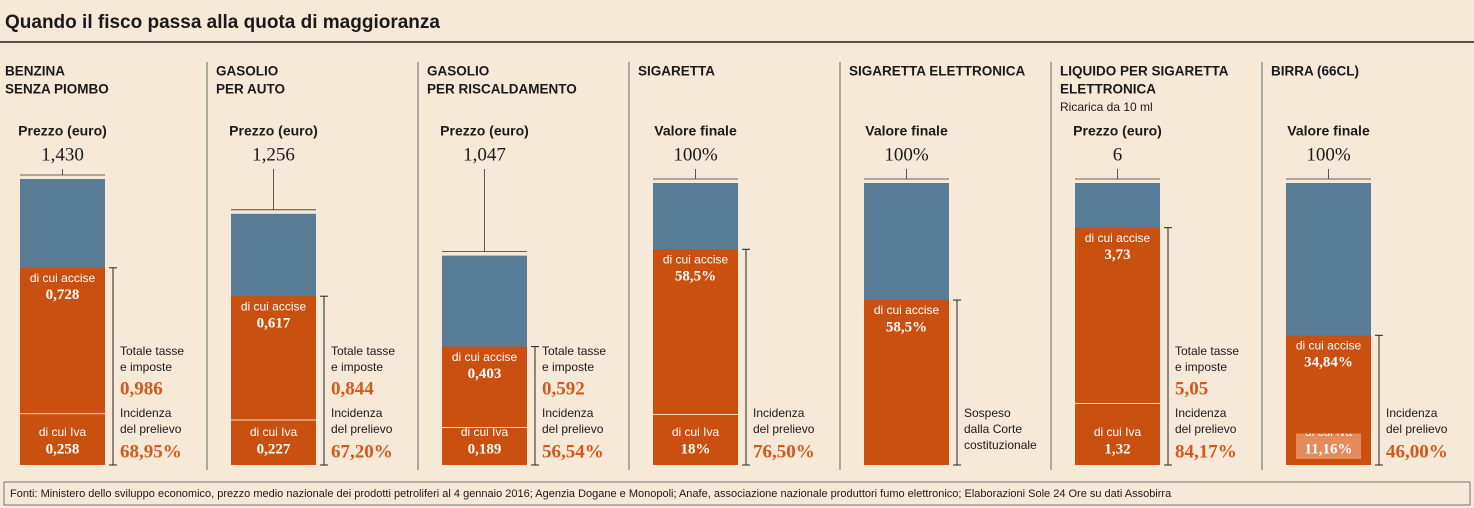 The width and height of the screenshot is (1474, 508). Describe the element at coordinates (1108, 89) in the screenshot. I see `panel-title: ELETTRONICA` at that location.